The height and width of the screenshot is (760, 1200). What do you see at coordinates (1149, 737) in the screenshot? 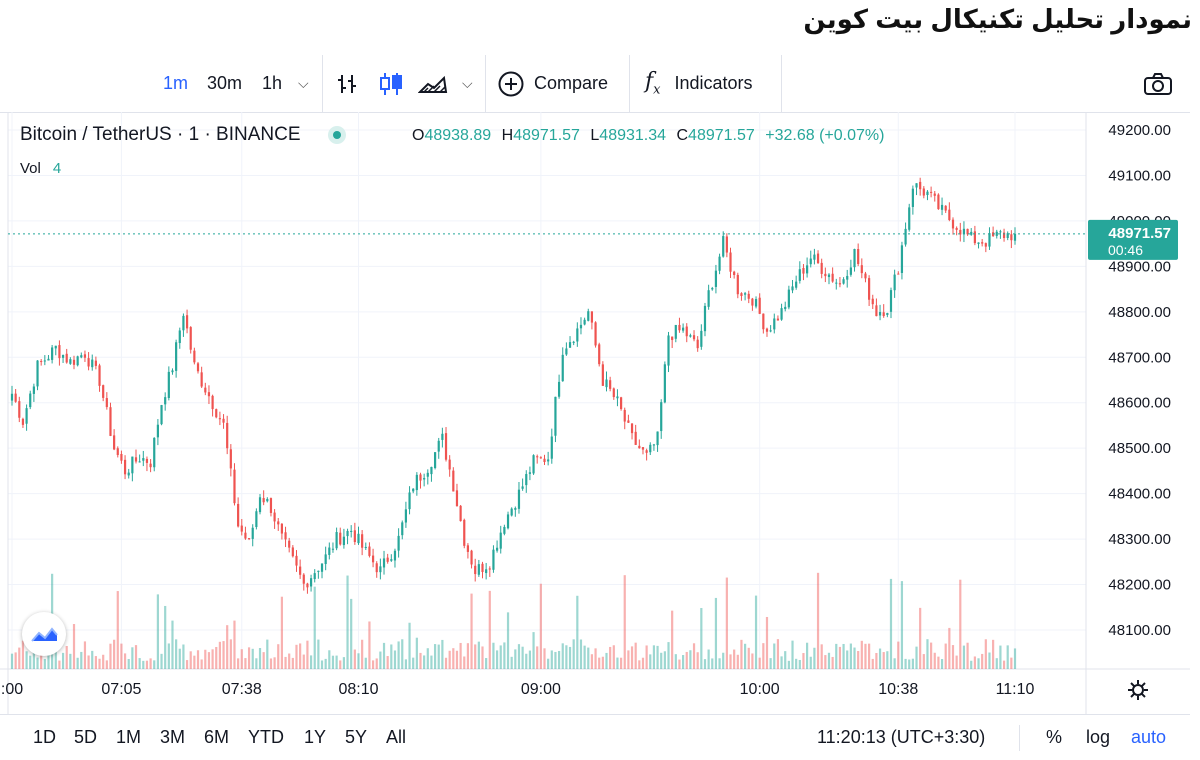
I see `auto-scale-button: auto` at bounding box center [1149, 737].